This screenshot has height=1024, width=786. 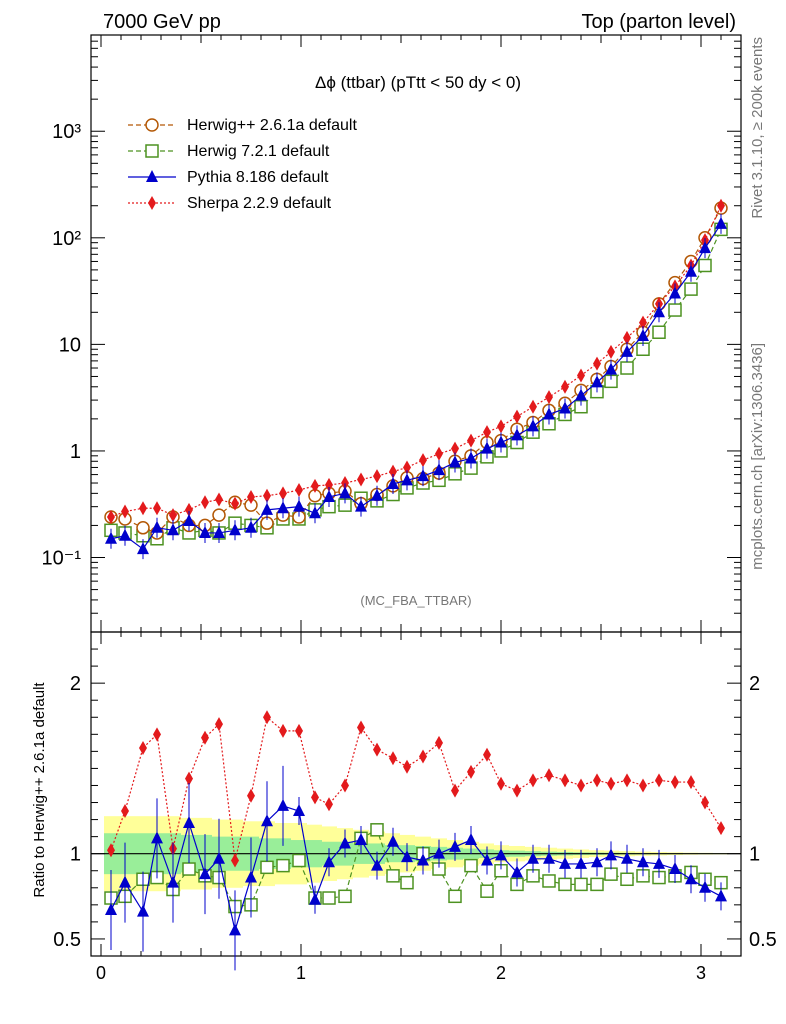 I want to click on legend-symbol-herwig-pp, so click(x=152, y=125).